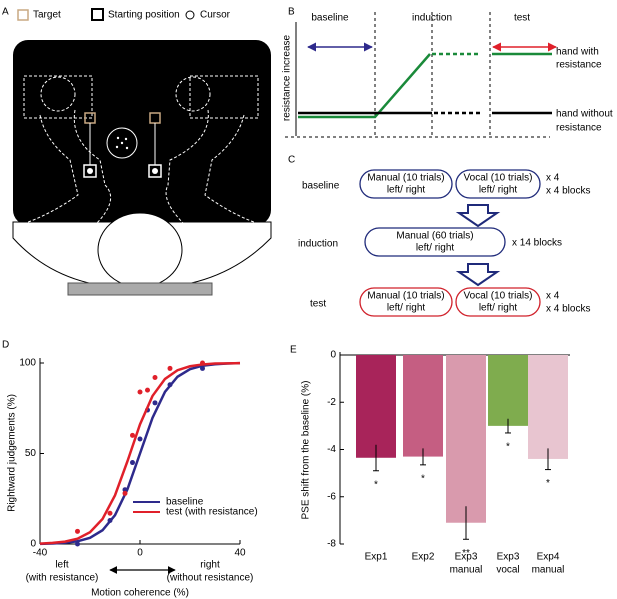 This screenshot has width=617, height=599. I want to click on center-dots, so click(122, 143).